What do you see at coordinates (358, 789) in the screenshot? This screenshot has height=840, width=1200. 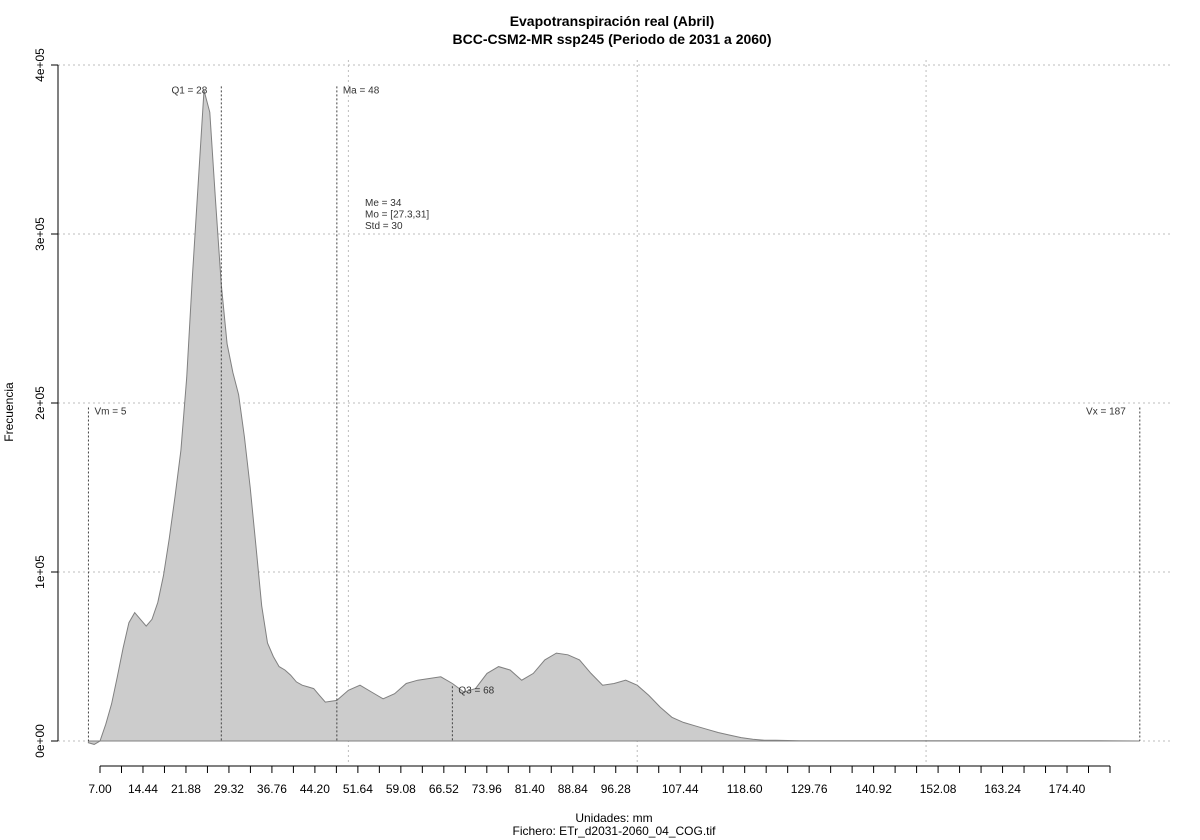 I see `x-tick-label: 51.64` at bounding box center [358, 789].